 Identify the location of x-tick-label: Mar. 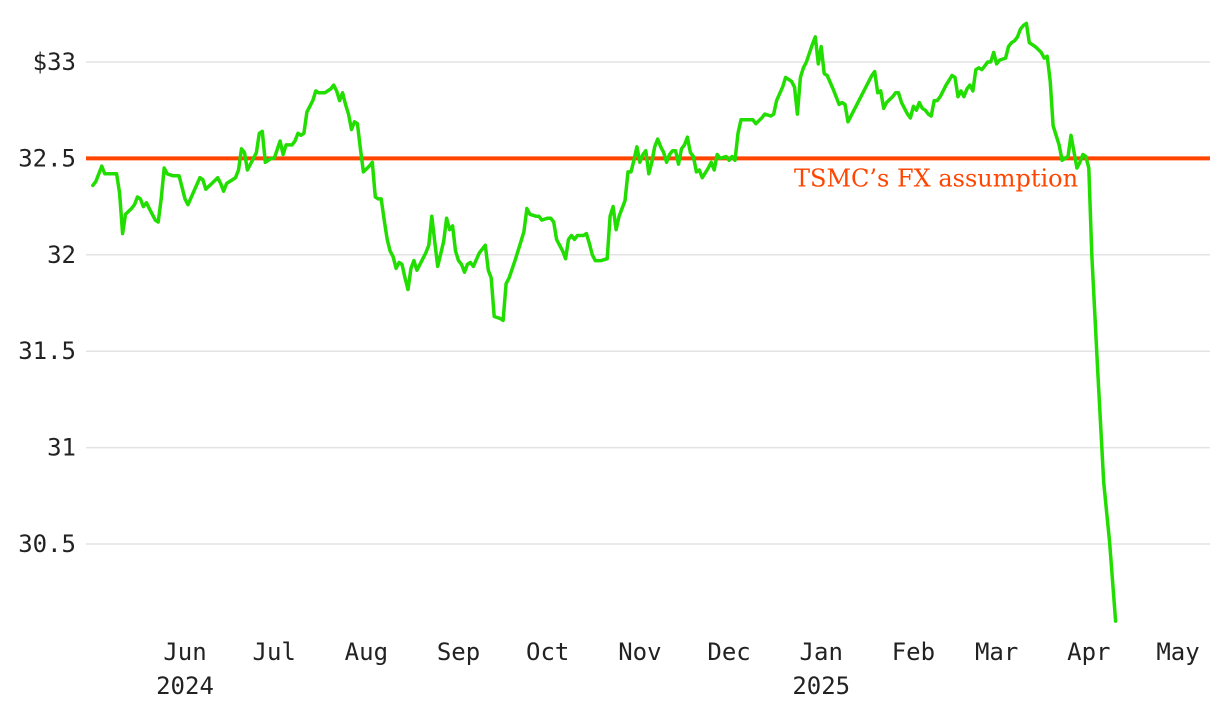
(996, 652).